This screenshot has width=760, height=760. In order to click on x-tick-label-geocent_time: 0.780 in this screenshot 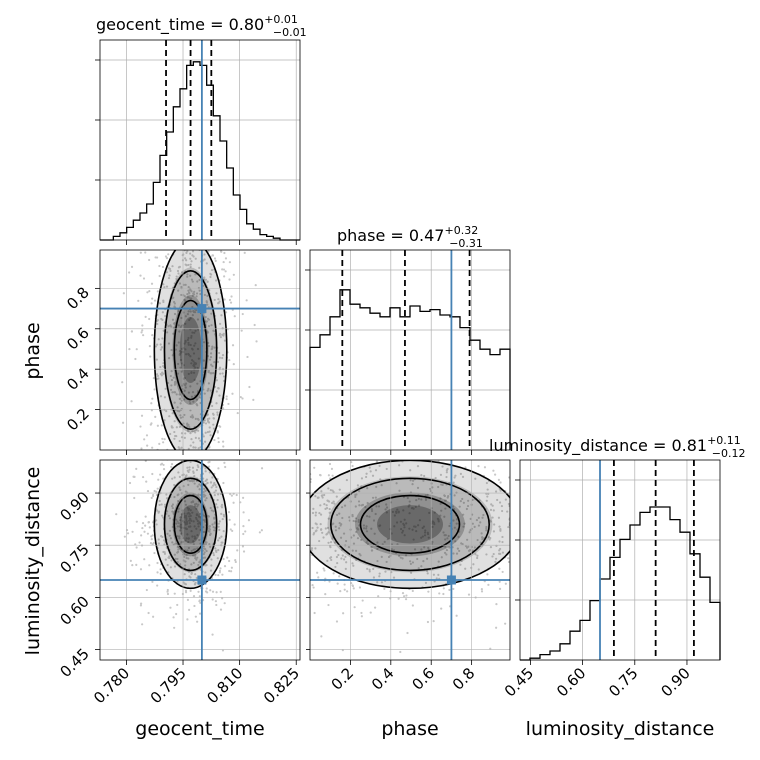, I will do `click(111, 685)`.